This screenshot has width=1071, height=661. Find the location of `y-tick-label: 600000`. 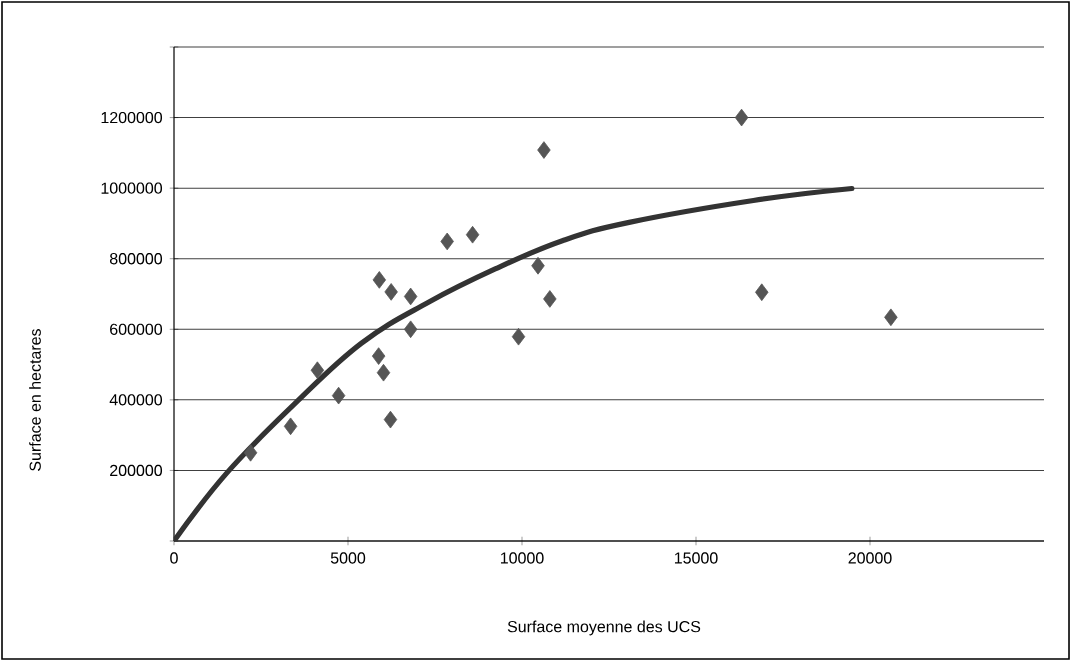

y-tick-label: 600000 is located at coordinates (136, 329).